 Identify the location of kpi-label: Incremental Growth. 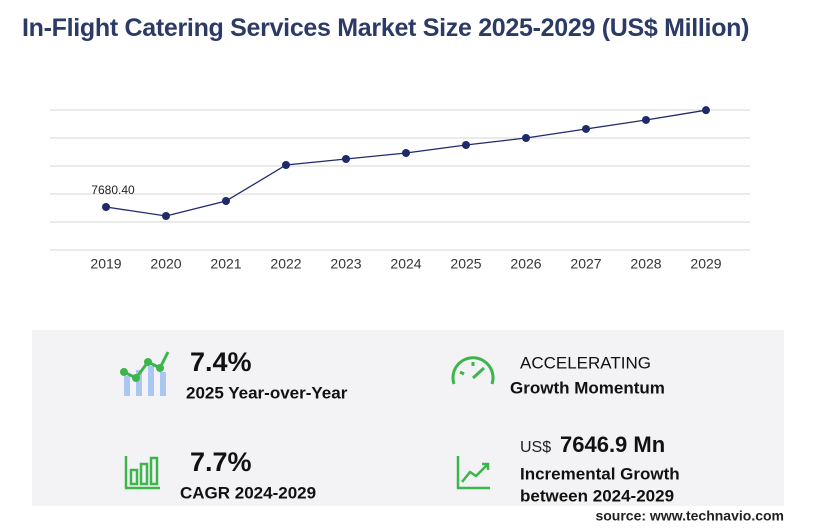
(600, 473).